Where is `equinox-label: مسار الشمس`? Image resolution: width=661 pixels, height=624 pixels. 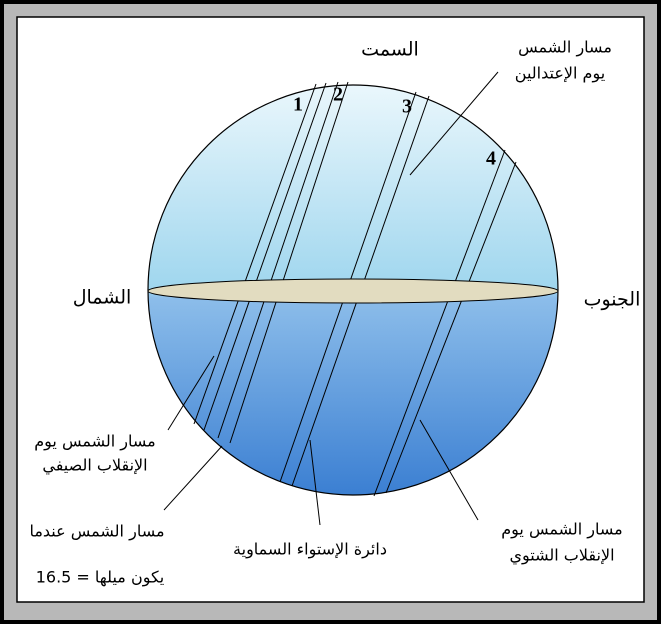 equinox-label: مسار الشمس is located at coordinates (565, 48).